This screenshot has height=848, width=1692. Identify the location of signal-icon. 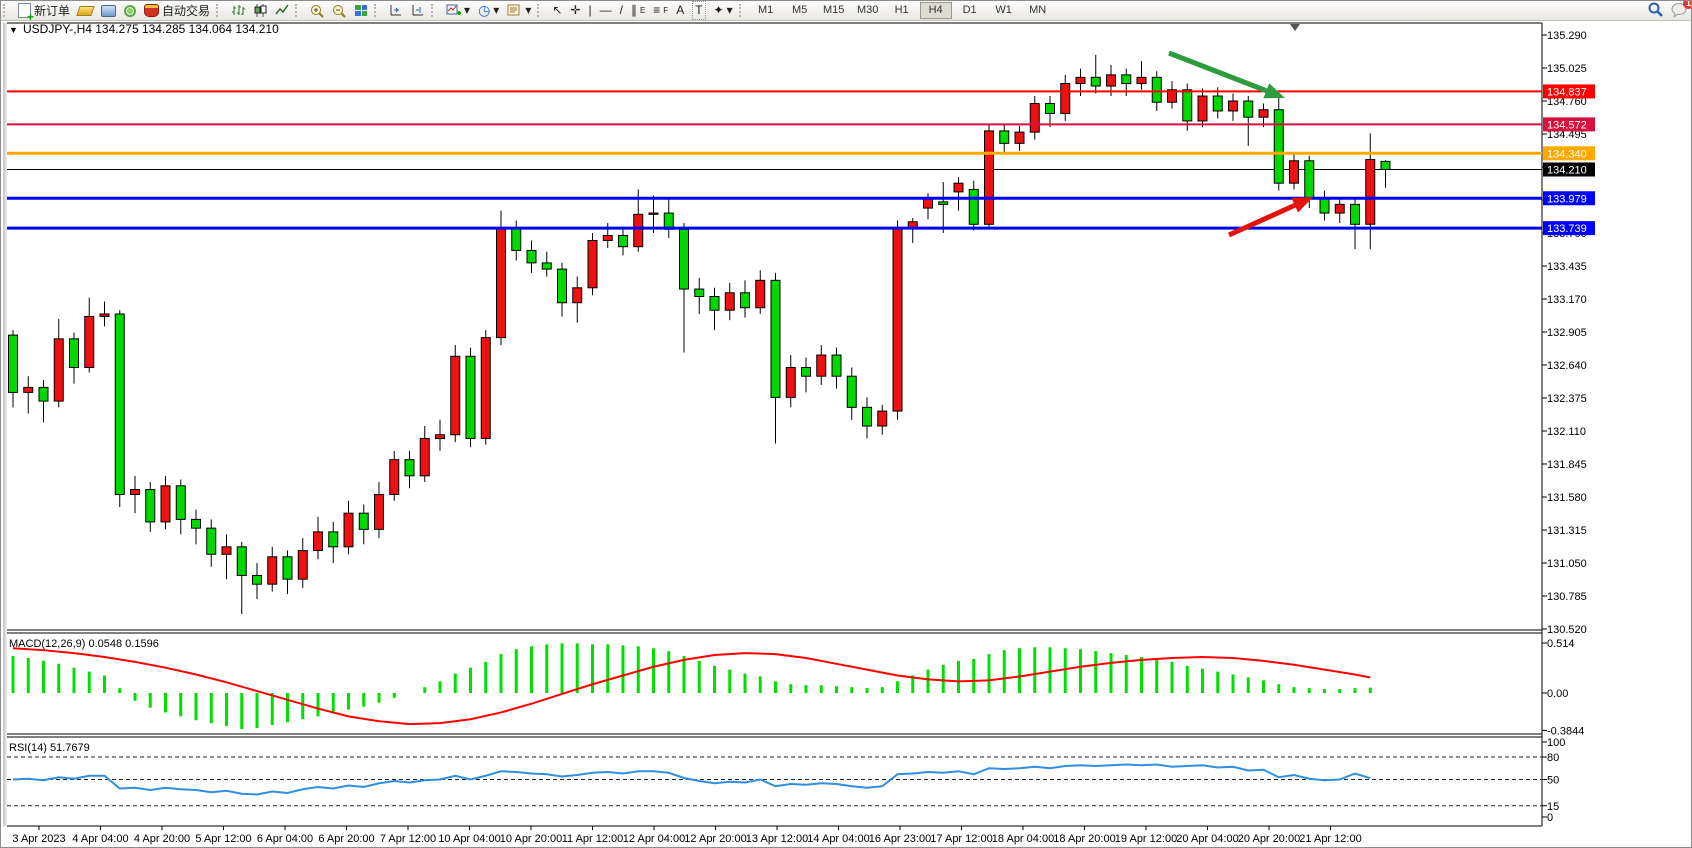
(130, 10).